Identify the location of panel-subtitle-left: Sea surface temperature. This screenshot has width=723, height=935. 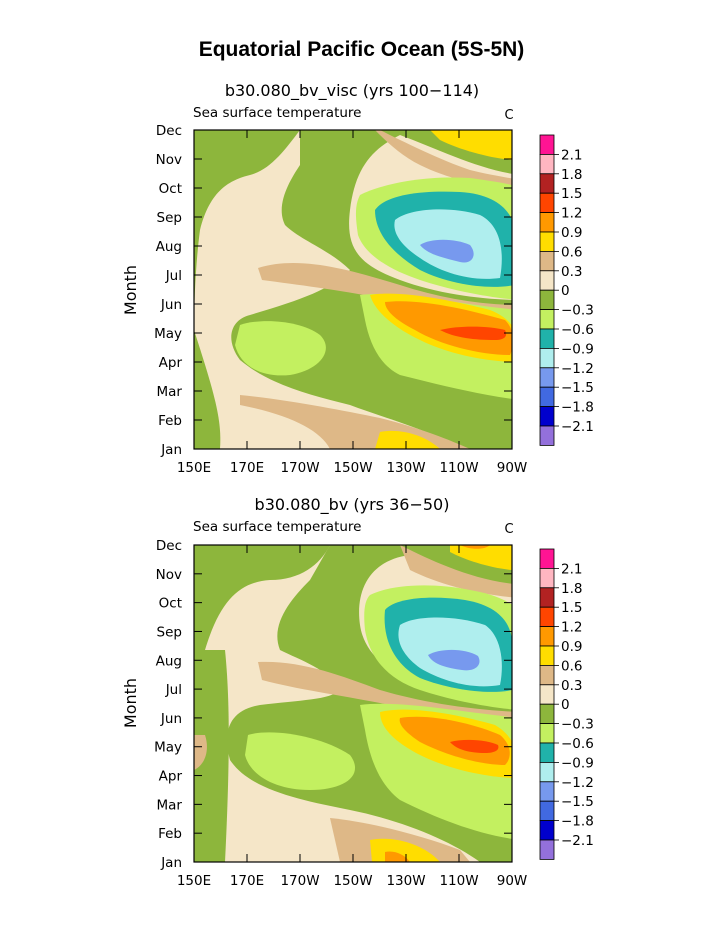
(277, 113).